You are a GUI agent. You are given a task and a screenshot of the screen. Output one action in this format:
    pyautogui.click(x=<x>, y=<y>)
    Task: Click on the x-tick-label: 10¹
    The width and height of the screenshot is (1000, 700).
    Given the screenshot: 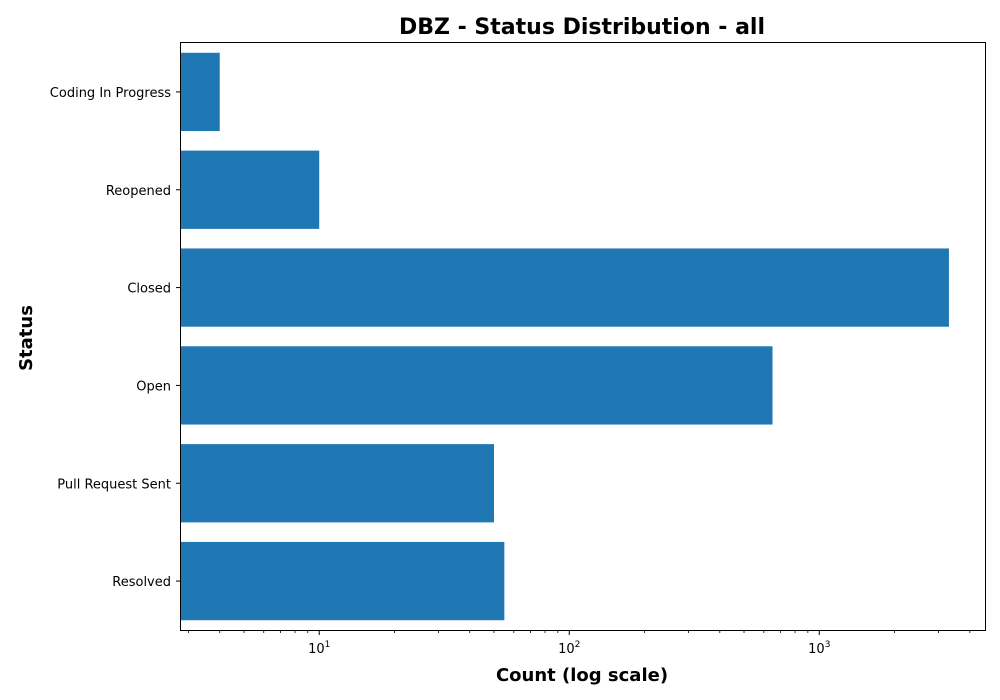 What is the action you would take?
    pyautogui.click(x=319, y=648)
    